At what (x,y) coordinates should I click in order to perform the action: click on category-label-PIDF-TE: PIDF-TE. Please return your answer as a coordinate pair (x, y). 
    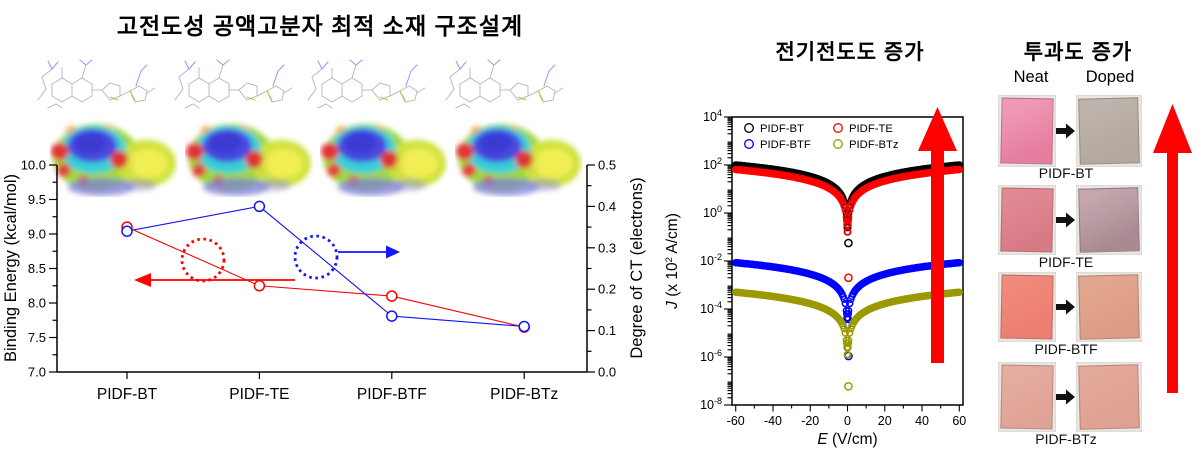
    Looking at the image, I should click on (259, 394).